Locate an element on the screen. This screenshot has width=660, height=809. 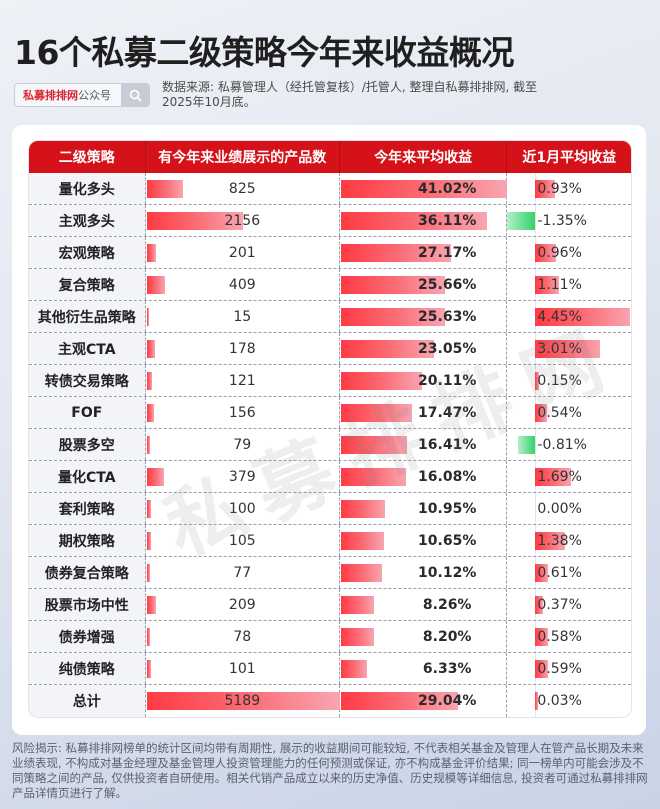
product-count-cell: 77 is located at coordinates (243, 572).